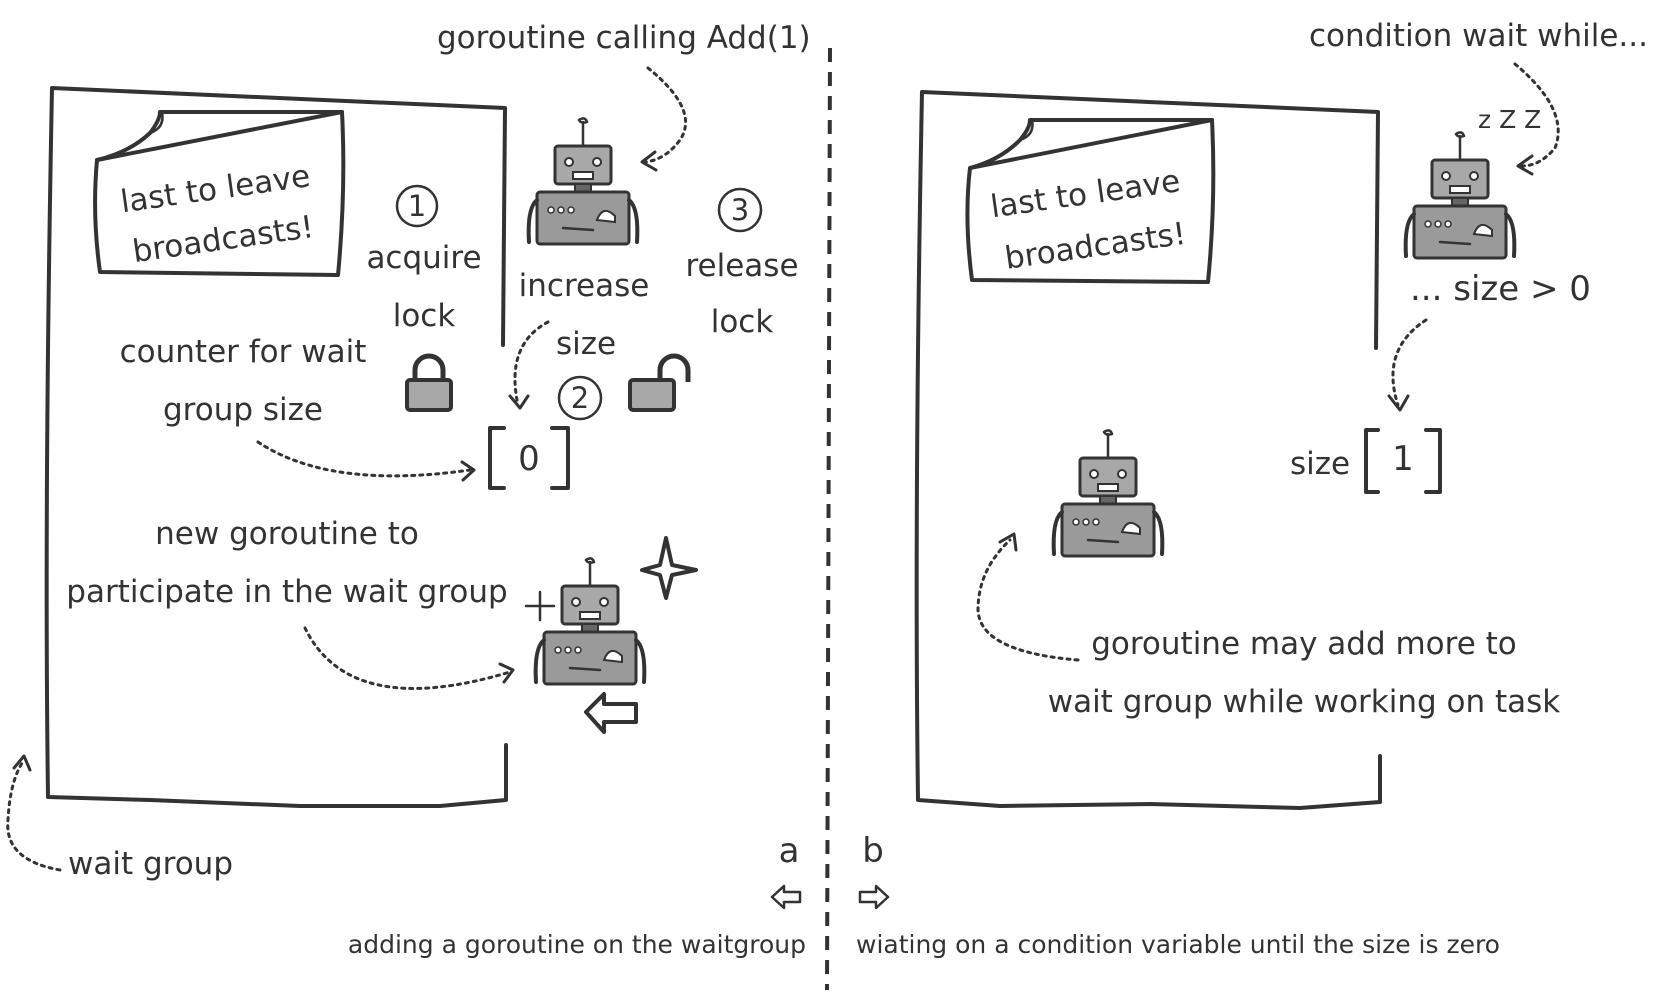 The height and width of the screenshot is (995, 1668). I want to click on robot-working-icon, so click(1108, 493).